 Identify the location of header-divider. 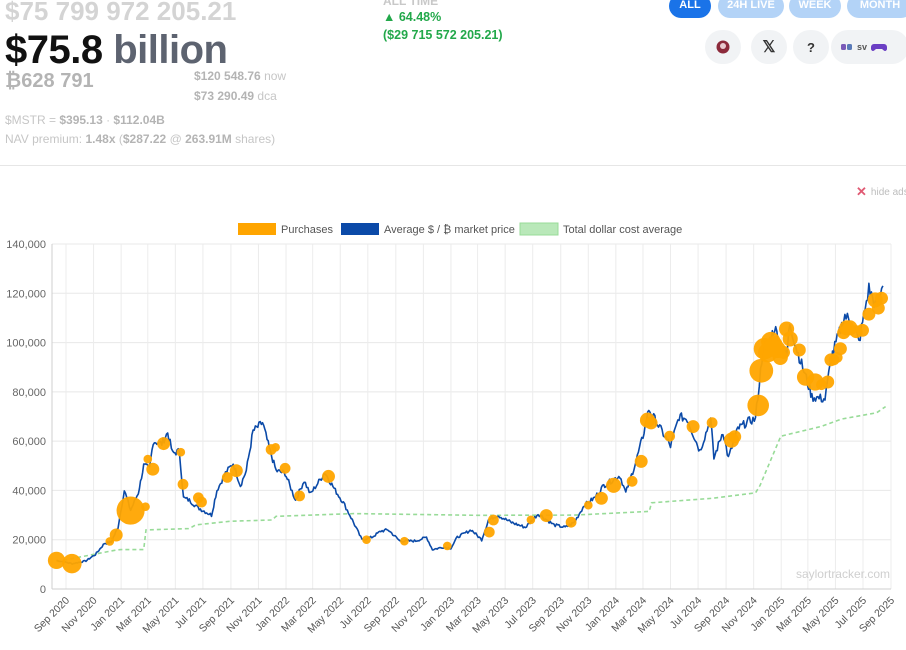
(453, 165).